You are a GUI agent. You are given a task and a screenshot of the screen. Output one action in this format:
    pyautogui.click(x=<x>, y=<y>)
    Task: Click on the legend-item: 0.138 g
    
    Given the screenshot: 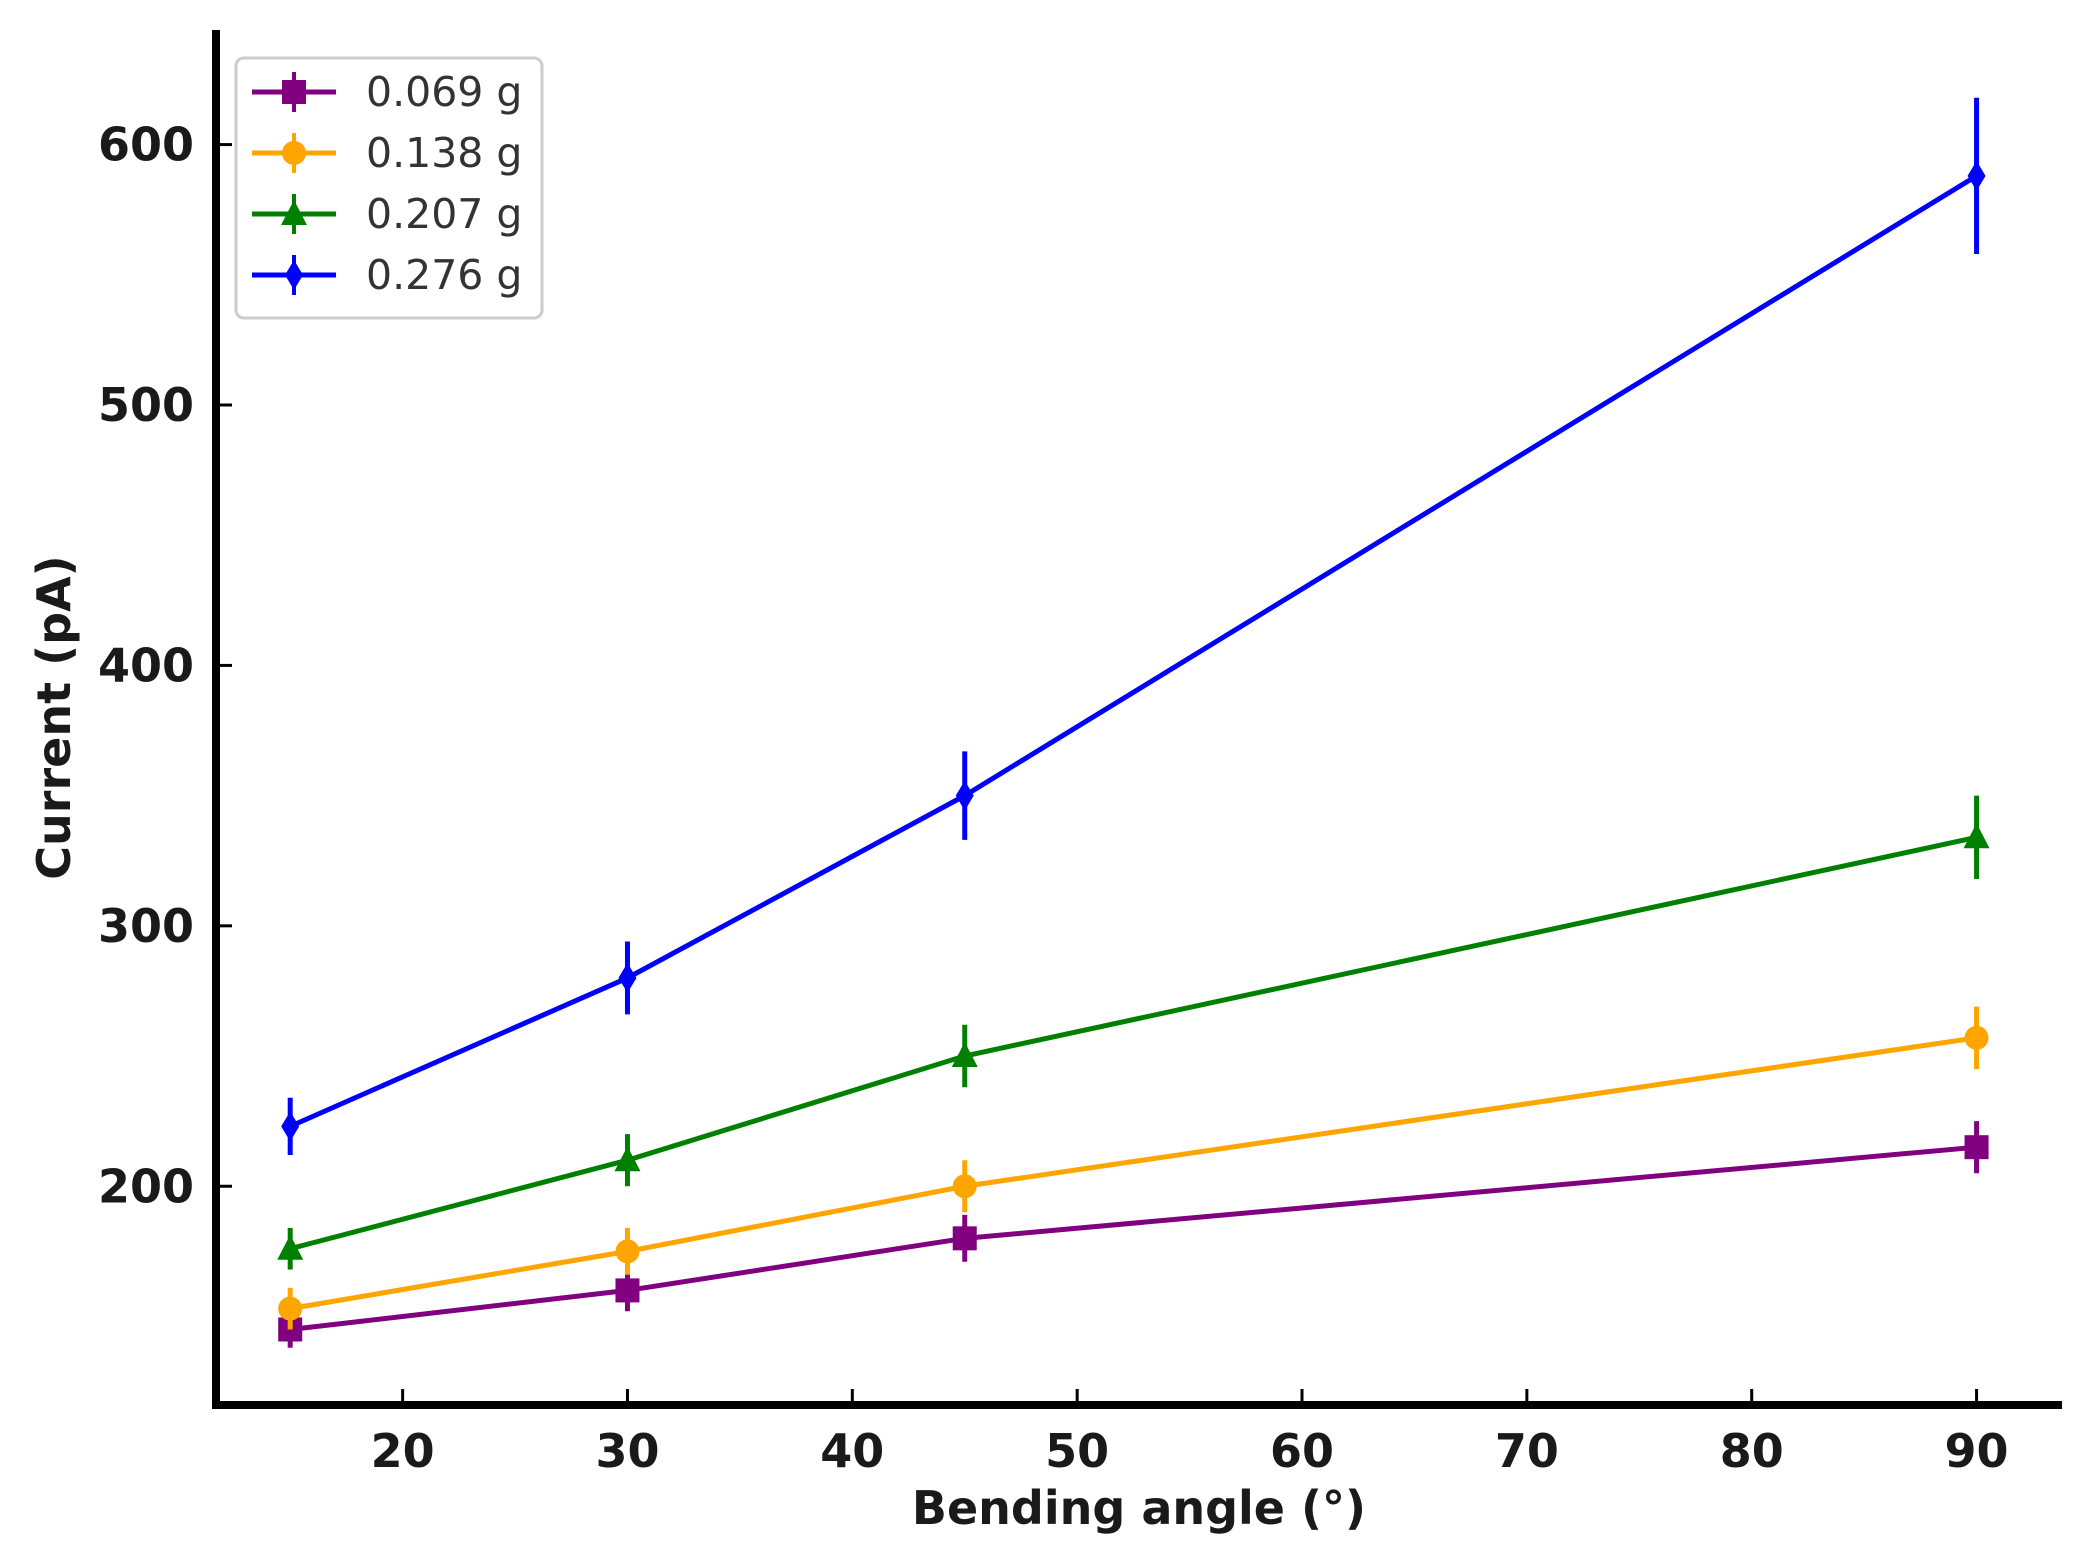 What is the action you would take?
    pyautogui.click(x=387, y=153)
    